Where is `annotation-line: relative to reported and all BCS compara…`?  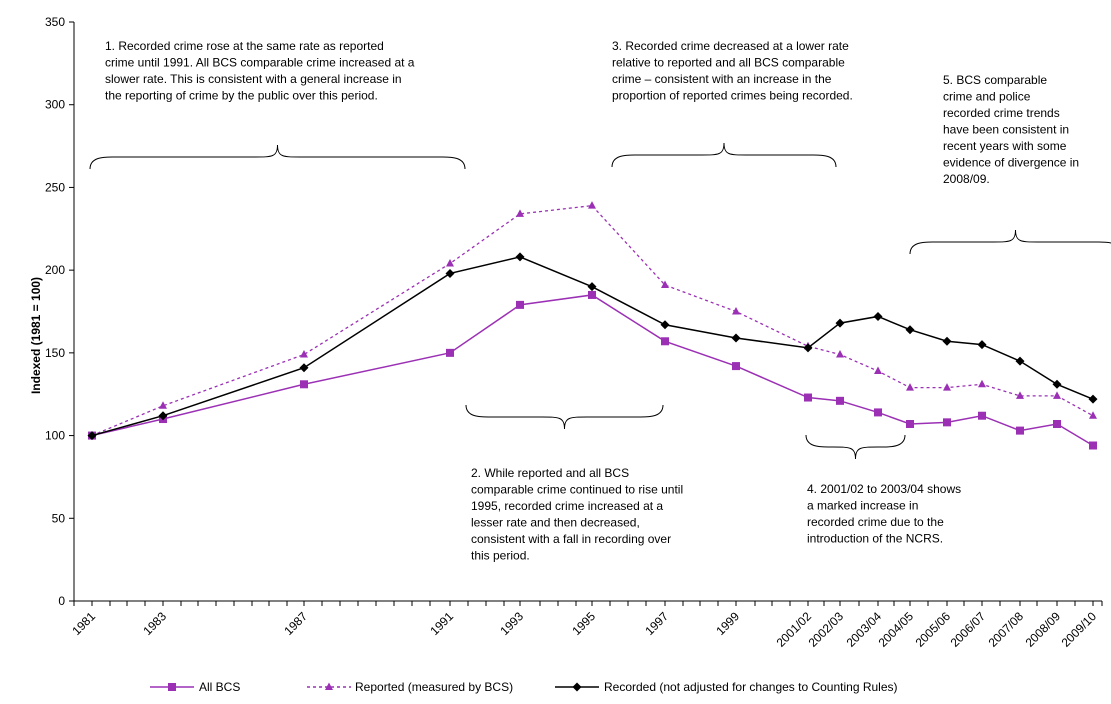
annotation-line: relative to reported and all BCS compara… is located at coordinates (728, 63).